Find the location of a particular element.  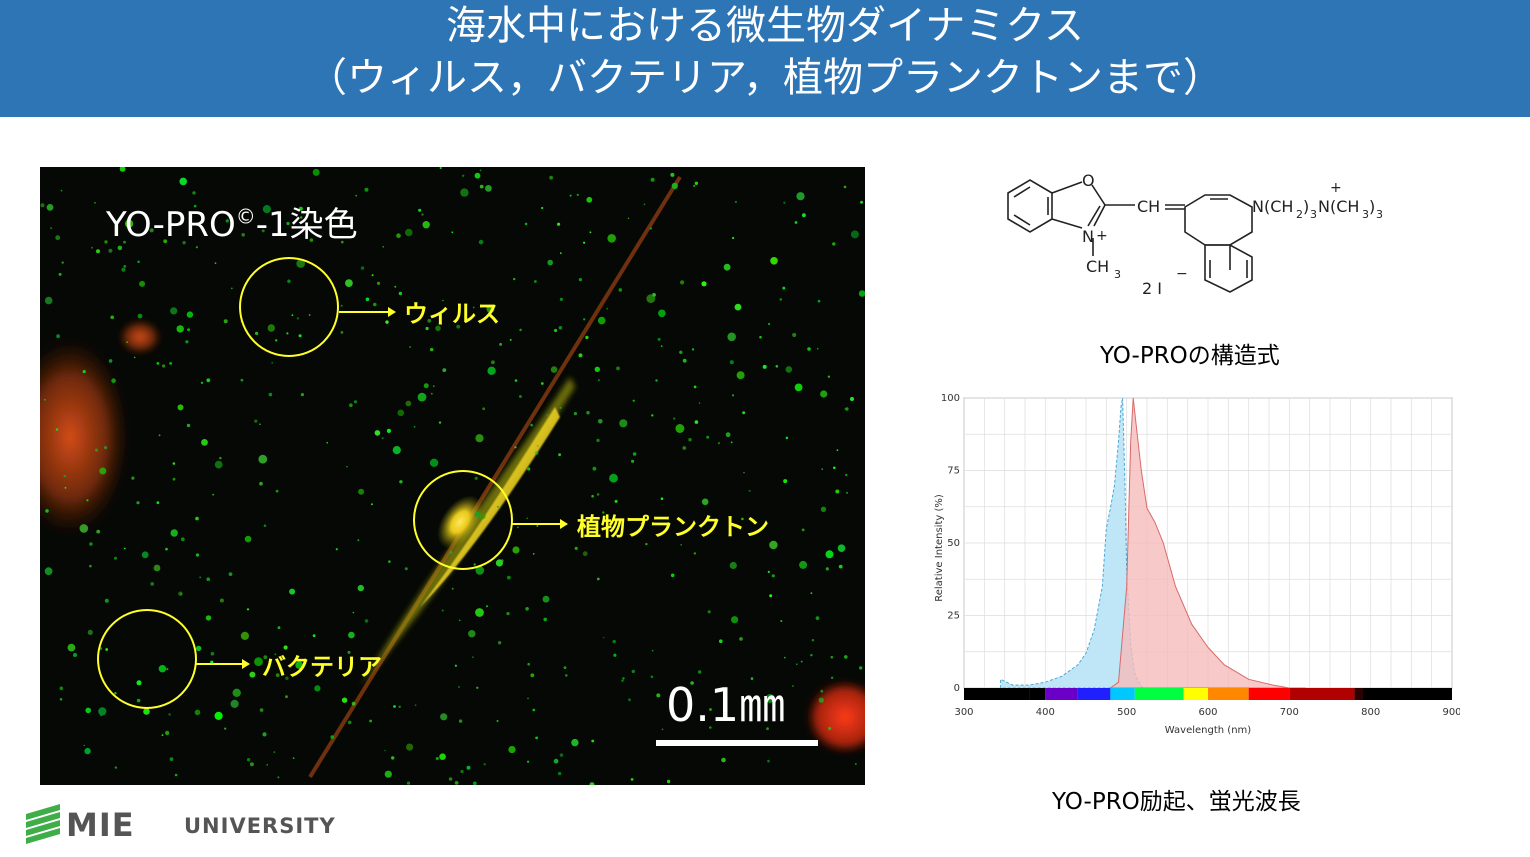

svg-text: N is located at coordinates (1088, 236).